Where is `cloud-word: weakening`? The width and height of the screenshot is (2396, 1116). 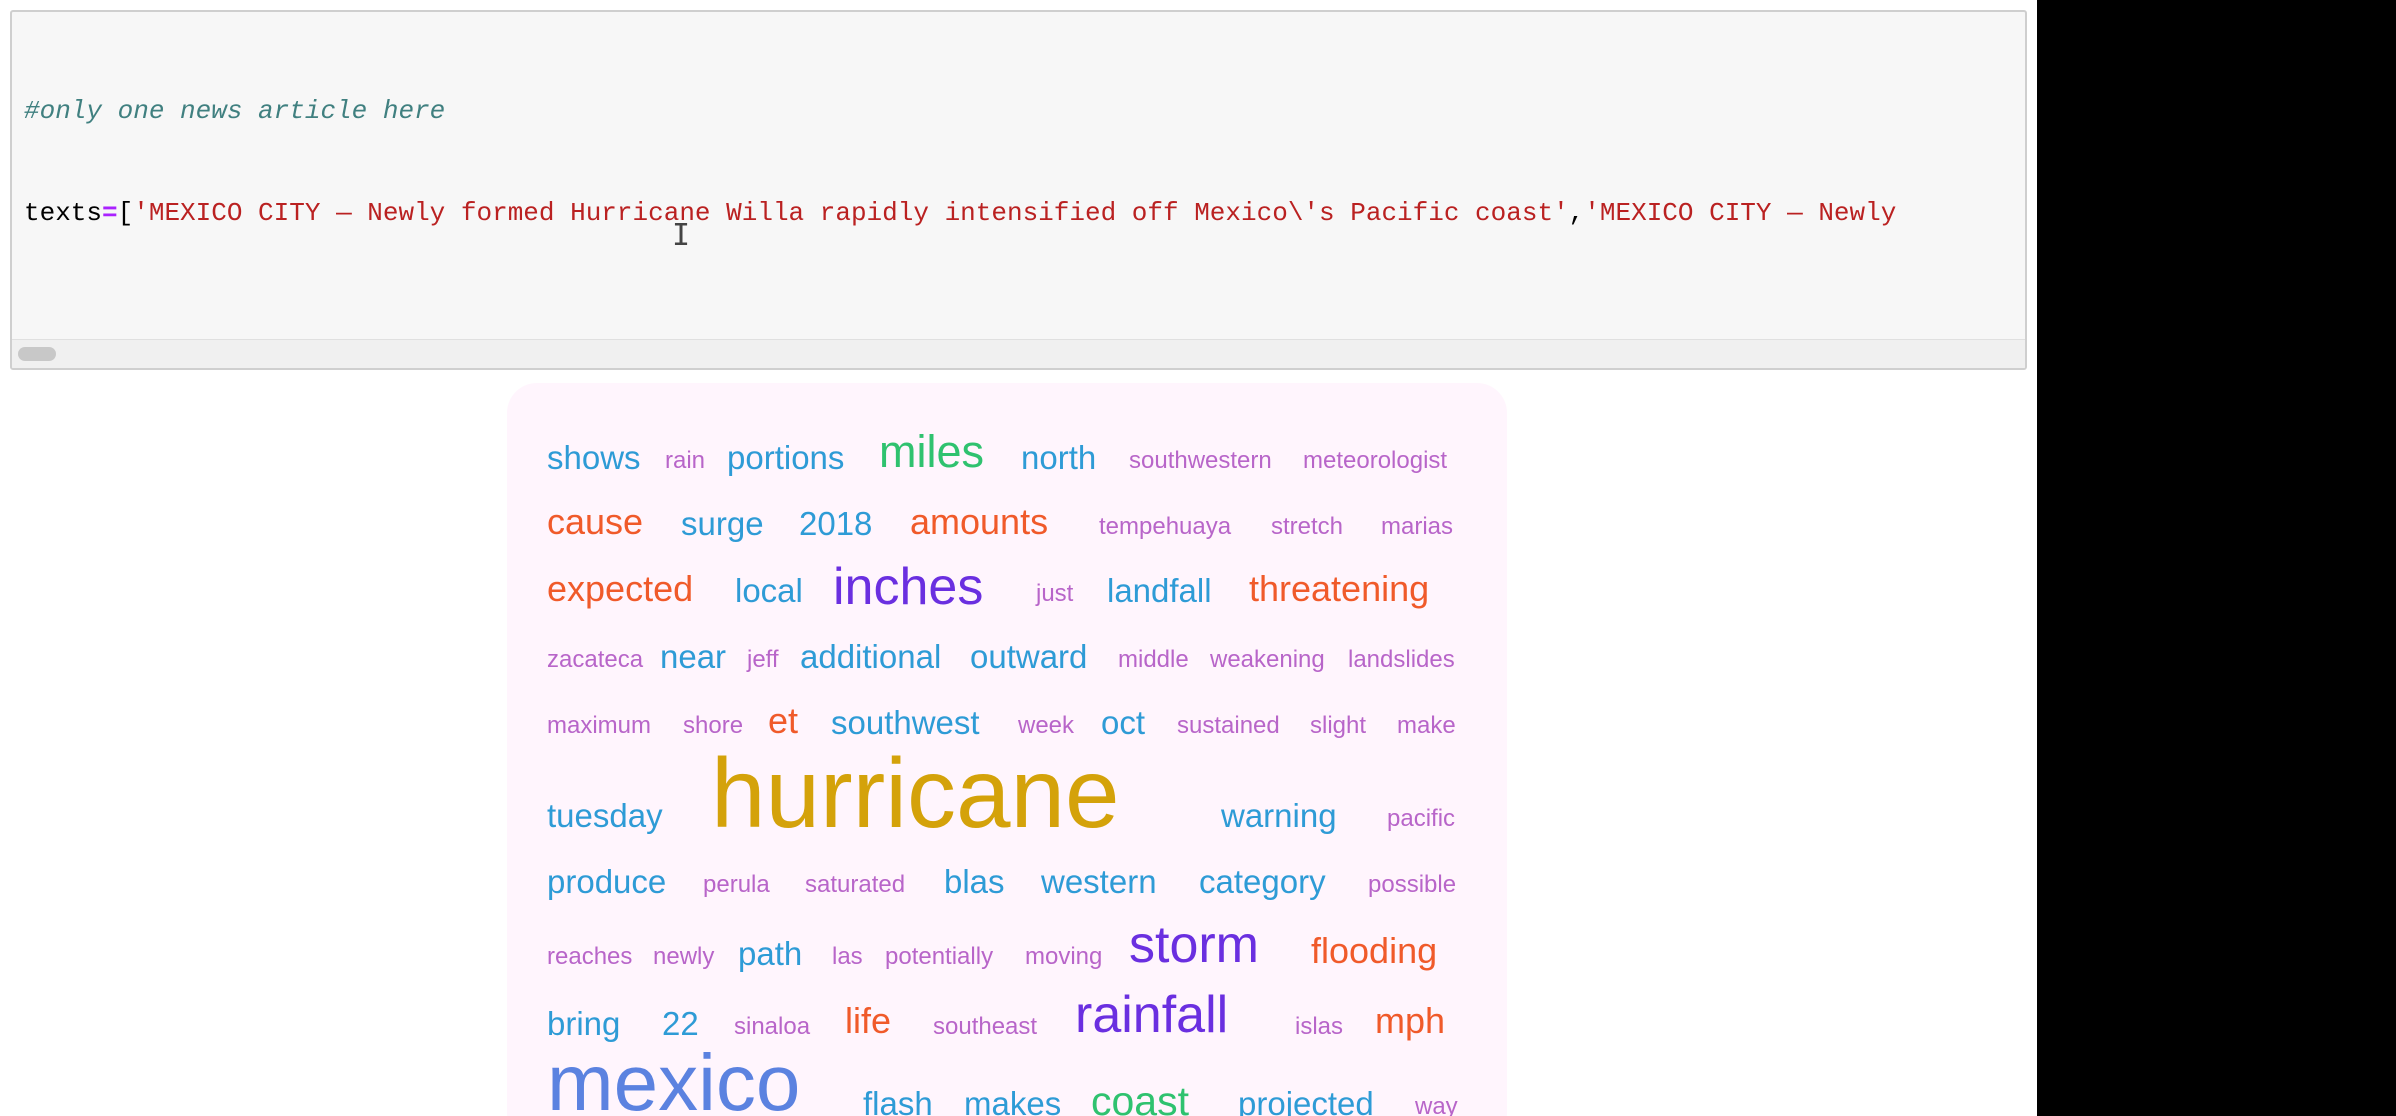 cloud-word: weakening is located at coordinates (1267, 660).